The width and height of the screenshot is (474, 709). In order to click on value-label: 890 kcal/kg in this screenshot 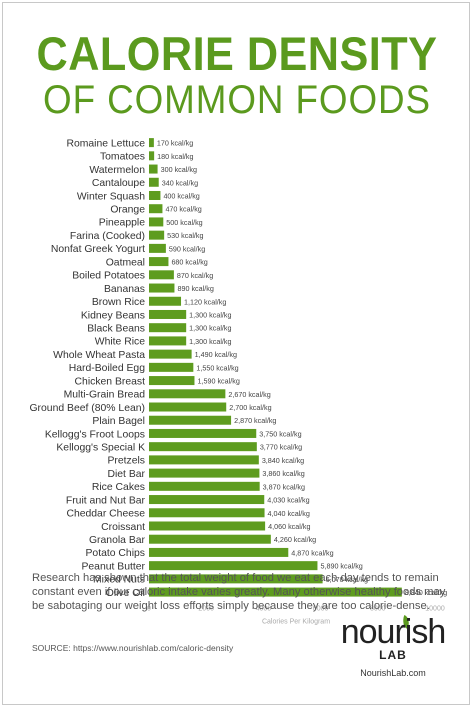, I will do `click(195, 288)`.